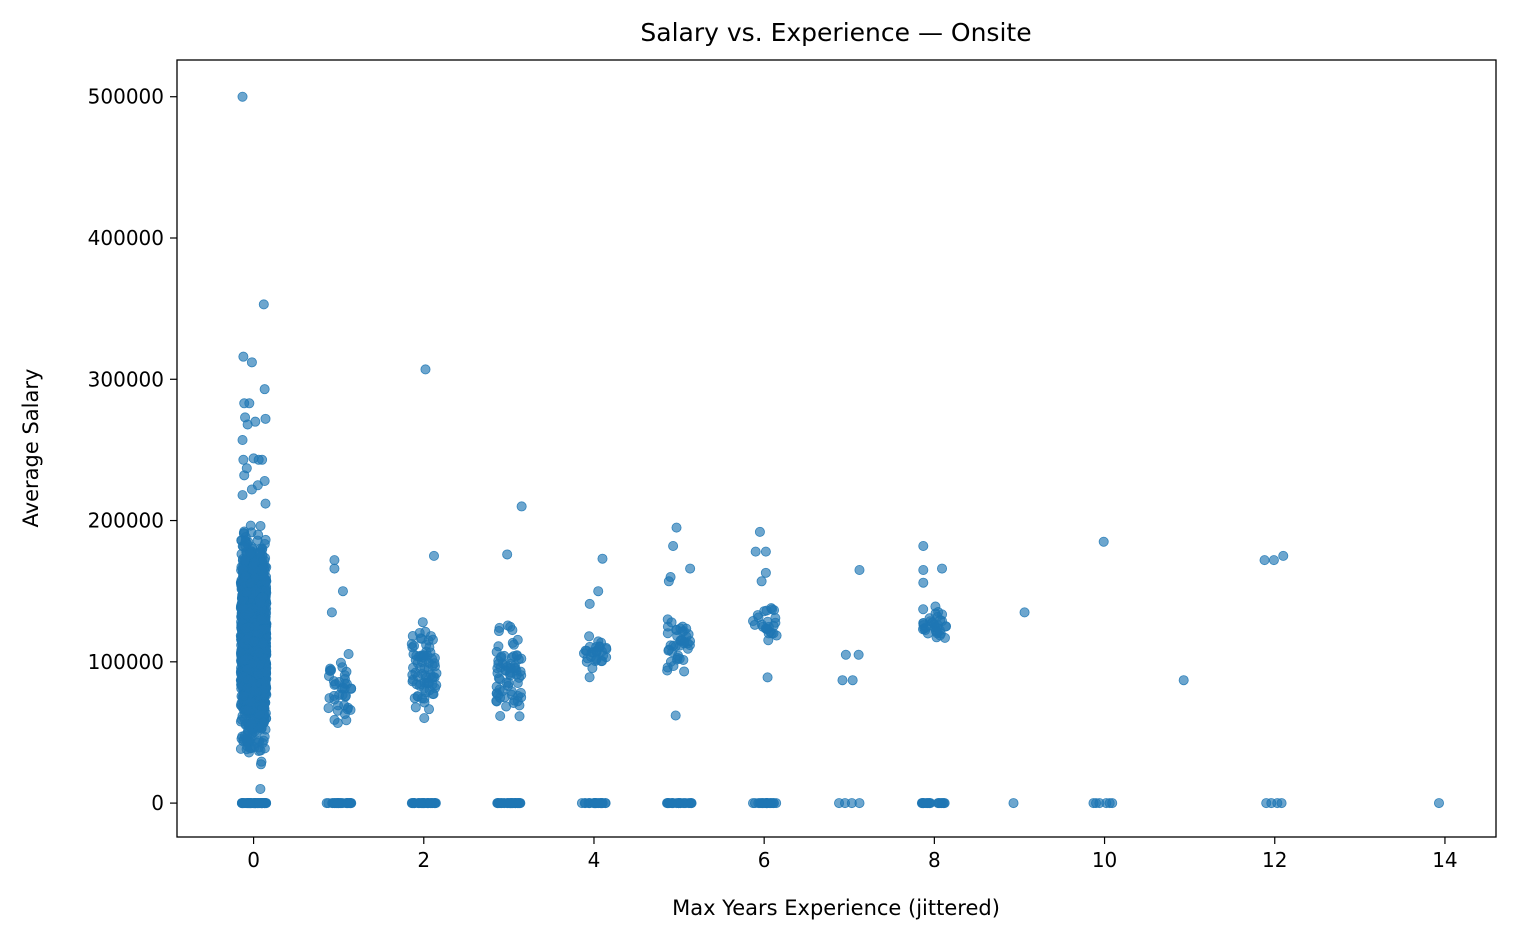 This screenshot has width=1515, height=940. What do you see at coordinates (835, 32) in the screenshot?
I see `chart-title: Salary vs. Experience — Onsite` at bounding box center [835, 32].